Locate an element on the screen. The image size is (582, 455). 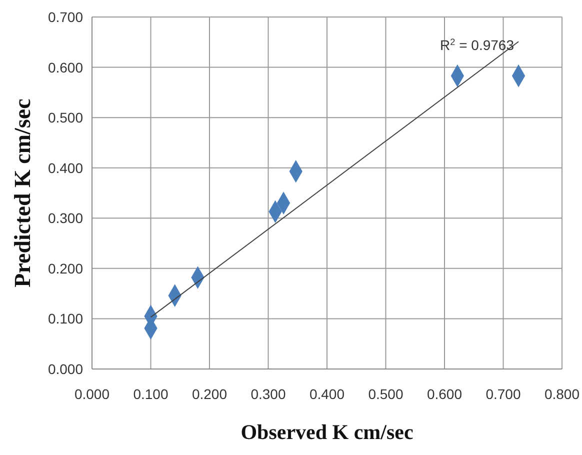
y-tick-label: 0.600 is located at coordinates (66, 67).